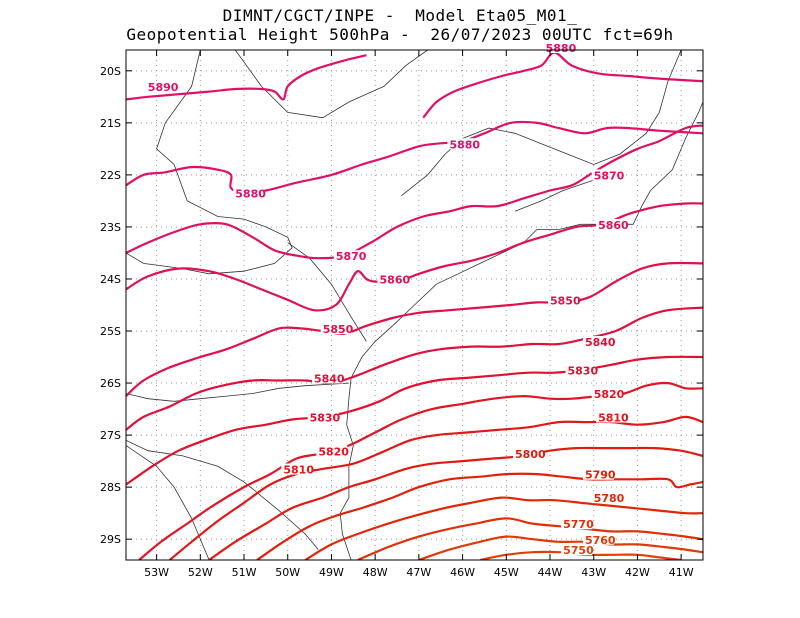  I want to click on lat-tick-label: 21S, so click(110, 123).